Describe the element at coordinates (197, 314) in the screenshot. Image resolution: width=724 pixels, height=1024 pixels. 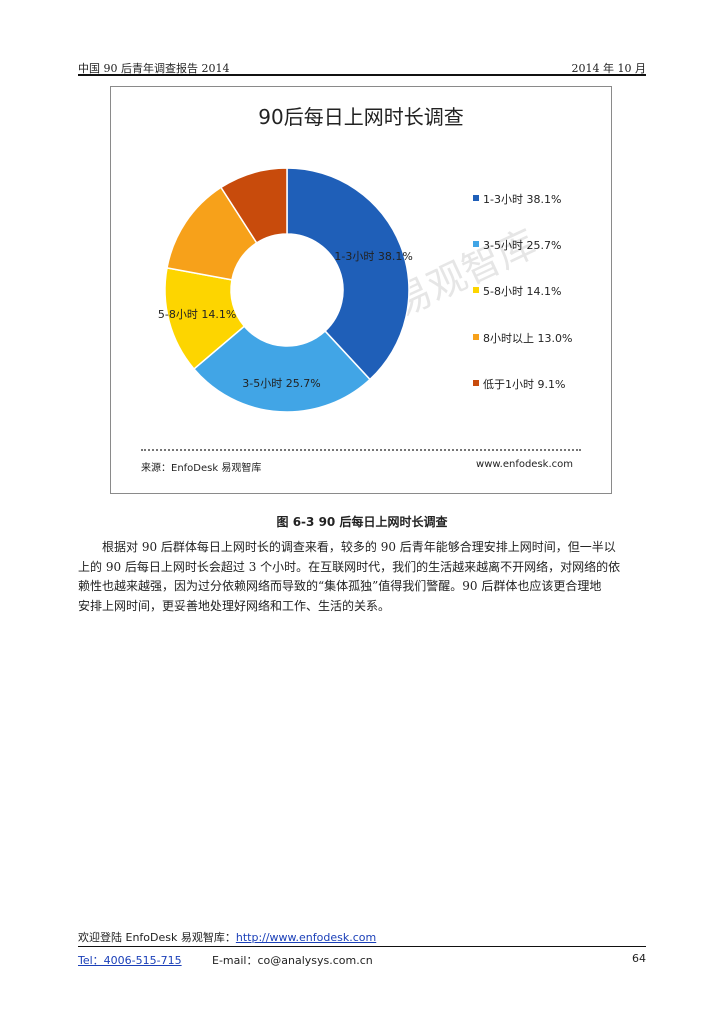
I see `slice-data-label: 5-8小时 14.1%` at that location.